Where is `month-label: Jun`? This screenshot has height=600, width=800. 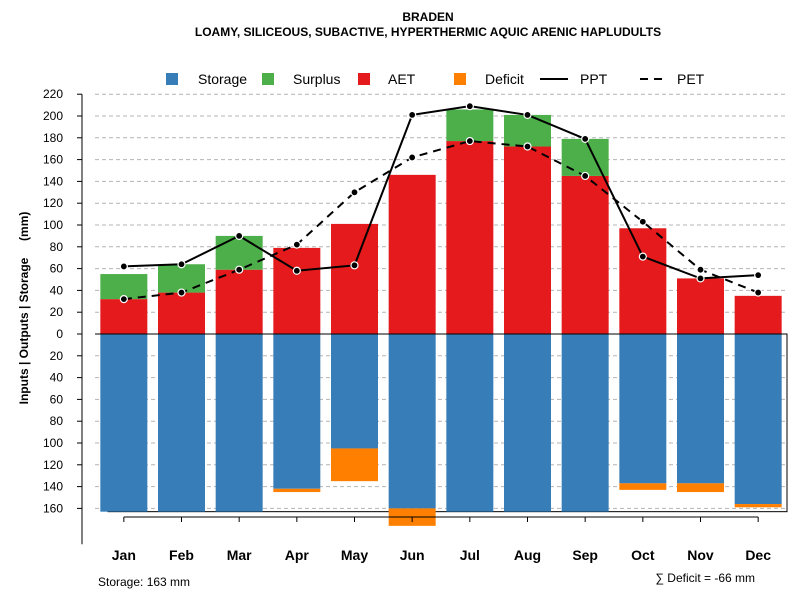
month-label: Jun is located at coordinates (412, 555).